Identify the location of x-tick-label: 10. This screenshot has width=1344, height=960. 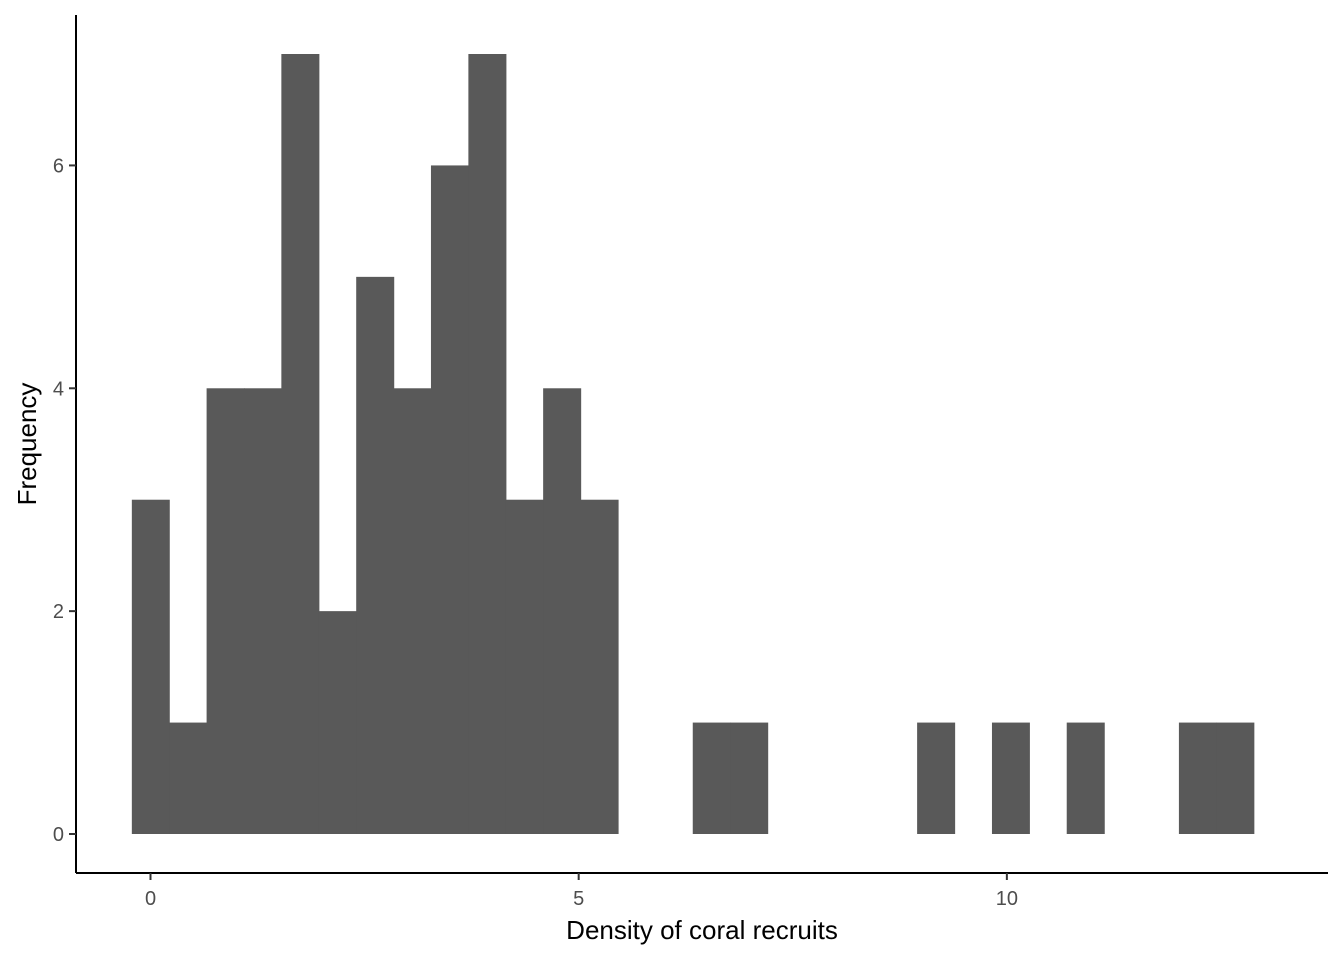
(1007, 899).